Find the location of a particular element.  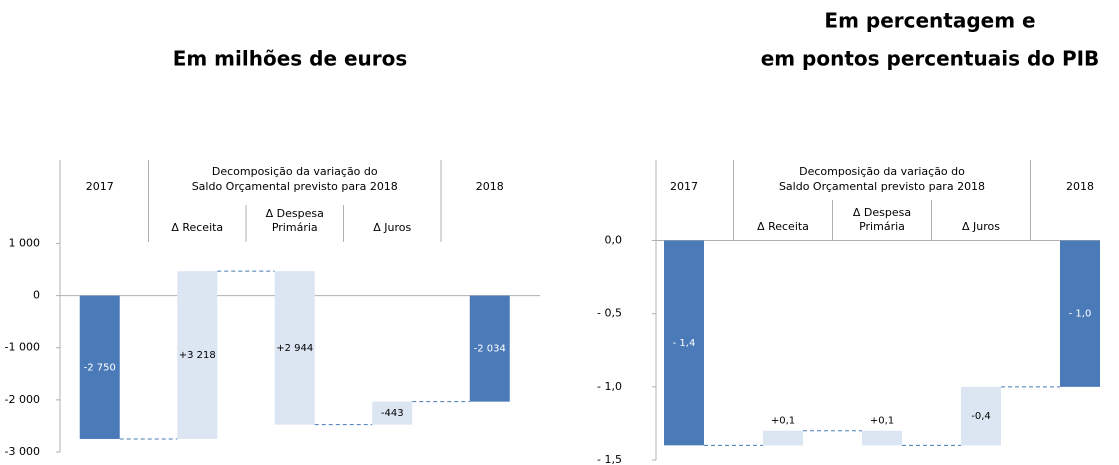

value-label: -443 is located at coordinates (392, 413).